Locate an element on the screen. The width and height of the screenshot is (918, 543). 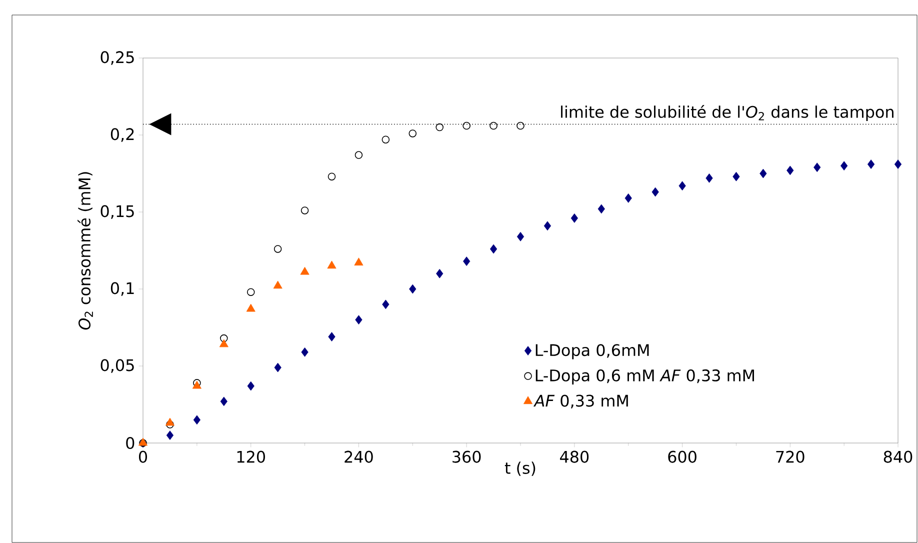
y-tick-label: 0 is located at coordinates (130, 443).